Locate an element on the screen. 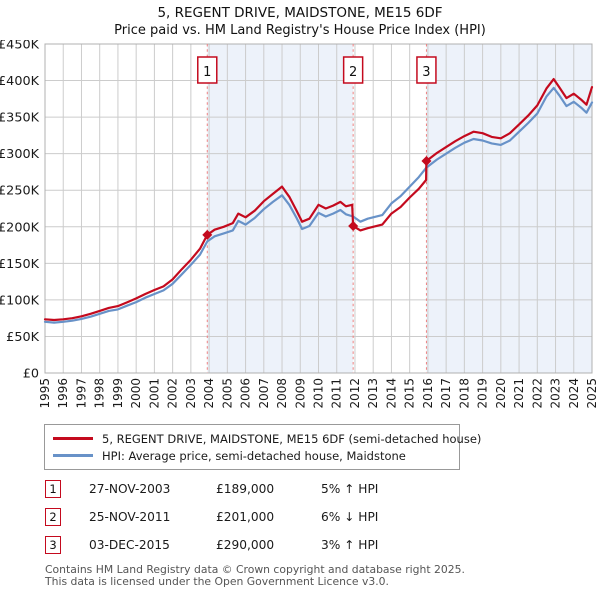 Image resolution: width=600 pixels, height=594 pixels. sale-2-price: £201,000 is located at coordinates (245, 517).